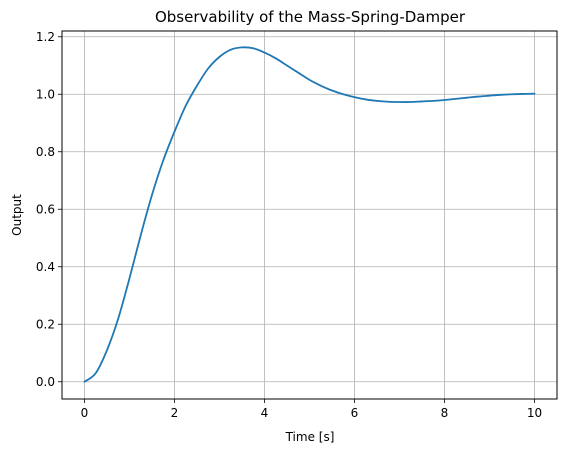 The height and width of the screenshot is (455, 567). I want to click on x-axis-label: Time [s], so click(310, 437).